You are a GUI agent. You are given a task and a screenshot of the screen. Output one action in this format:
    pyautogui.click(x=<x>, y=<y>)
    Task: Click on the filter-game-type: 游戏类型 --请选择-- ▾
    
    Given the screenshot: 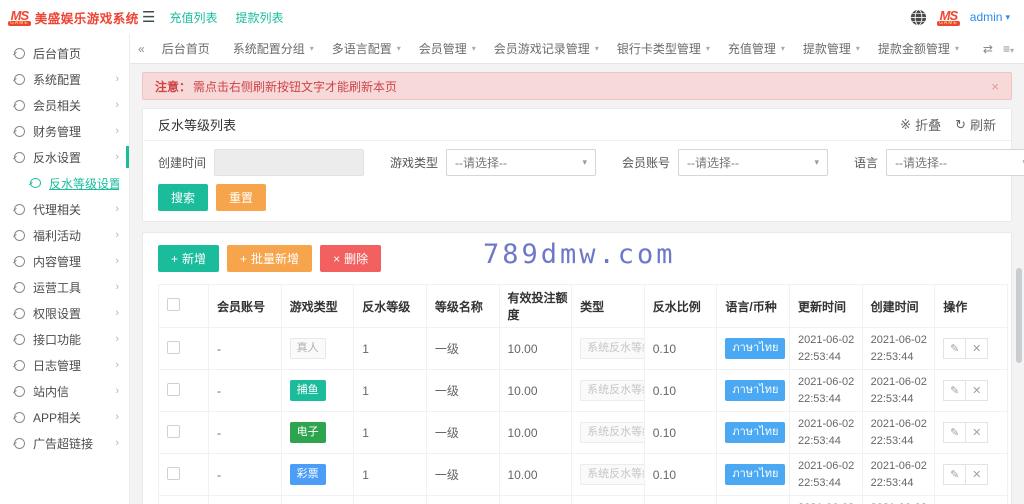 What is the action you would take?
    pyautogui.click(x=493, y=162)
    